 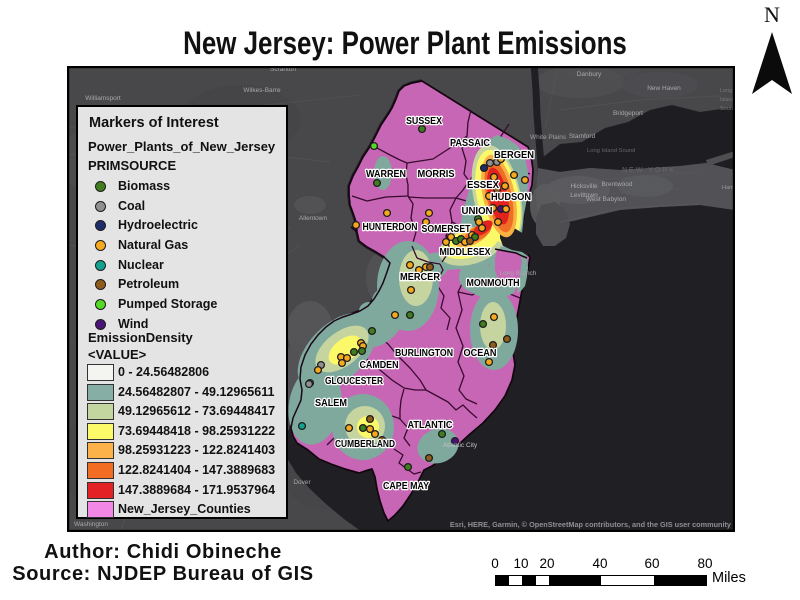 What do you see at coordinates (103, 98) in the screenshot?
I see `svg-text: Williamsport` at bounding box center [103, 98].